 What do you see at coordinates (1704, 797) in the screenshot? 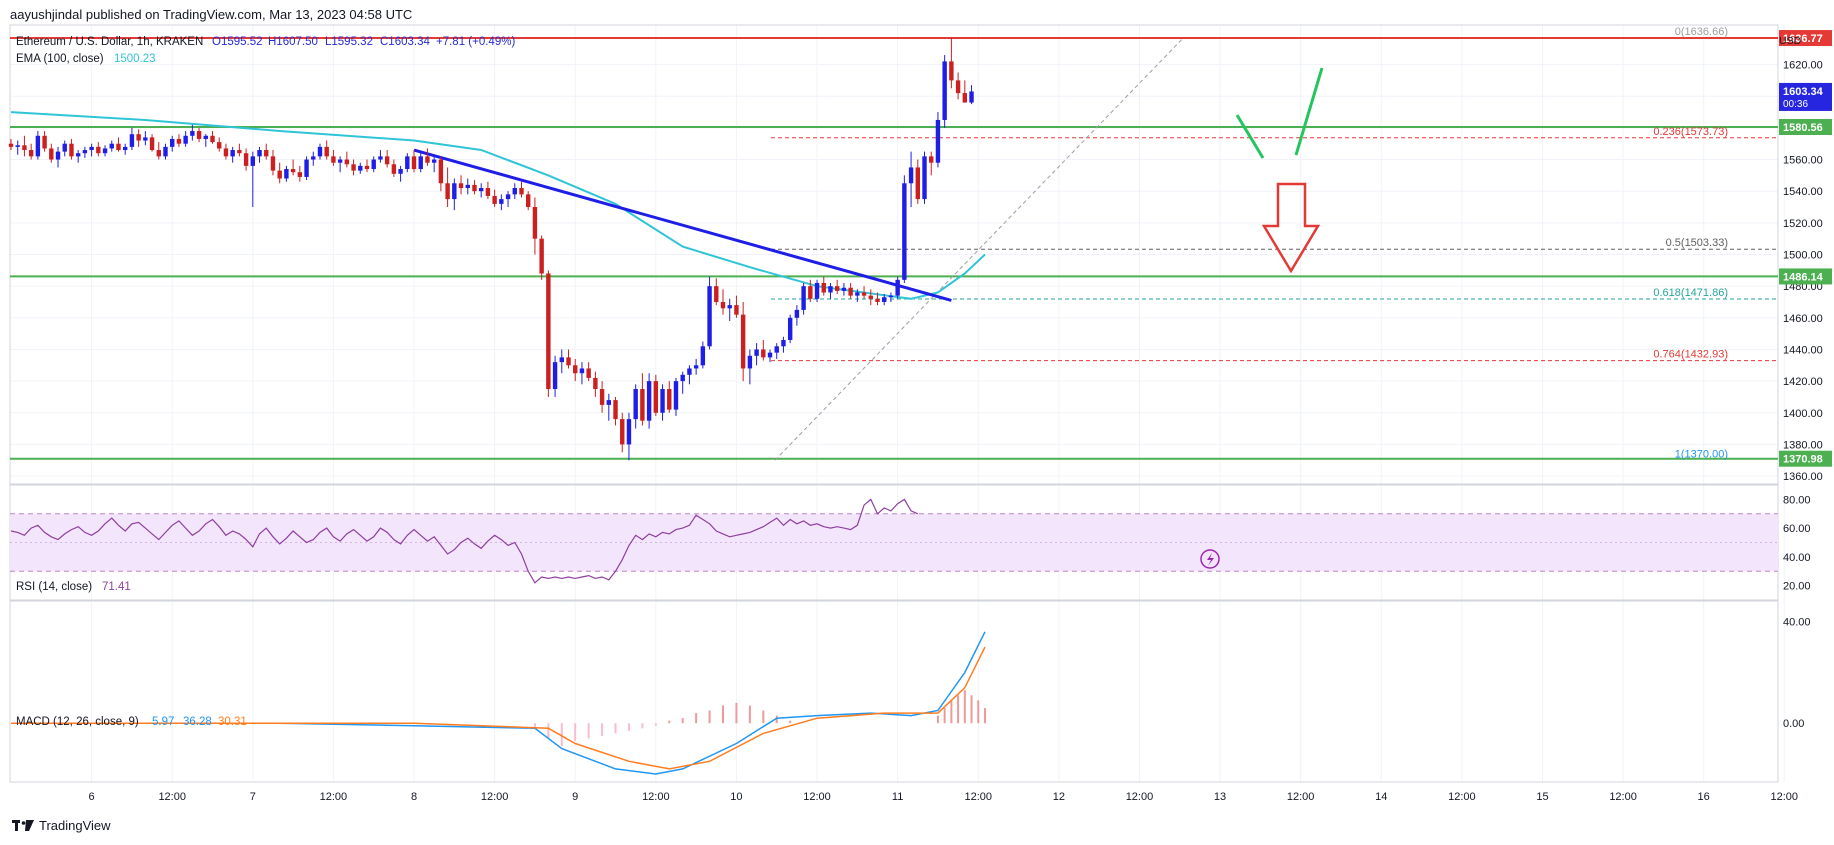
I see `time-label: 16` at bounding box center [1704, 797].